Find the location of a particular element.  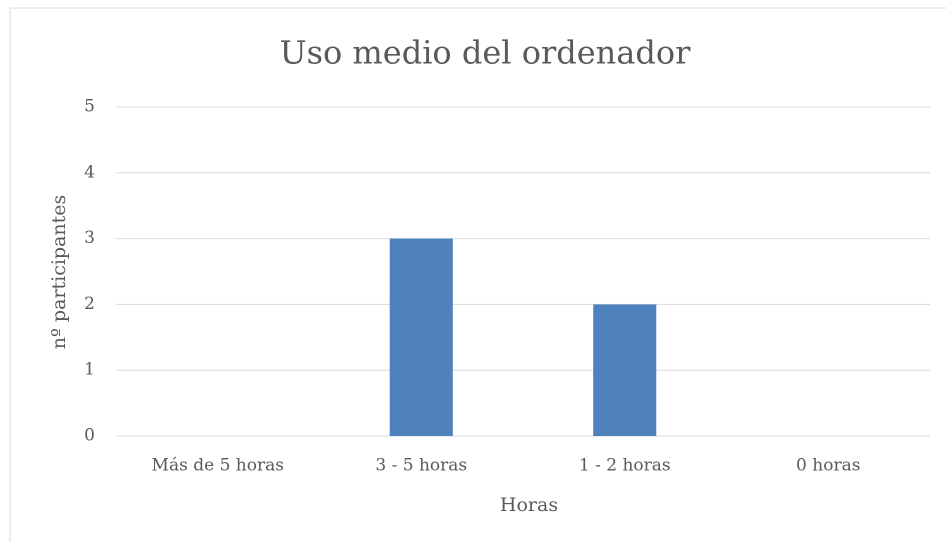

y-axis-label: nº participantes is located at coordinates (59, 272).